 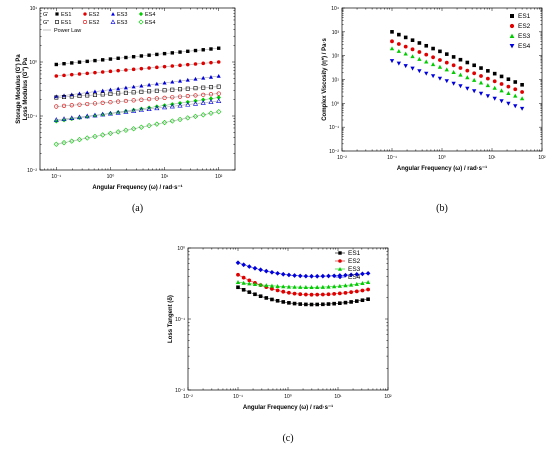 What do you see at coordinates (342, 158) in the screenshot?
I see `x-tick-label: 10⁻²` at bounding box center [342, 158].